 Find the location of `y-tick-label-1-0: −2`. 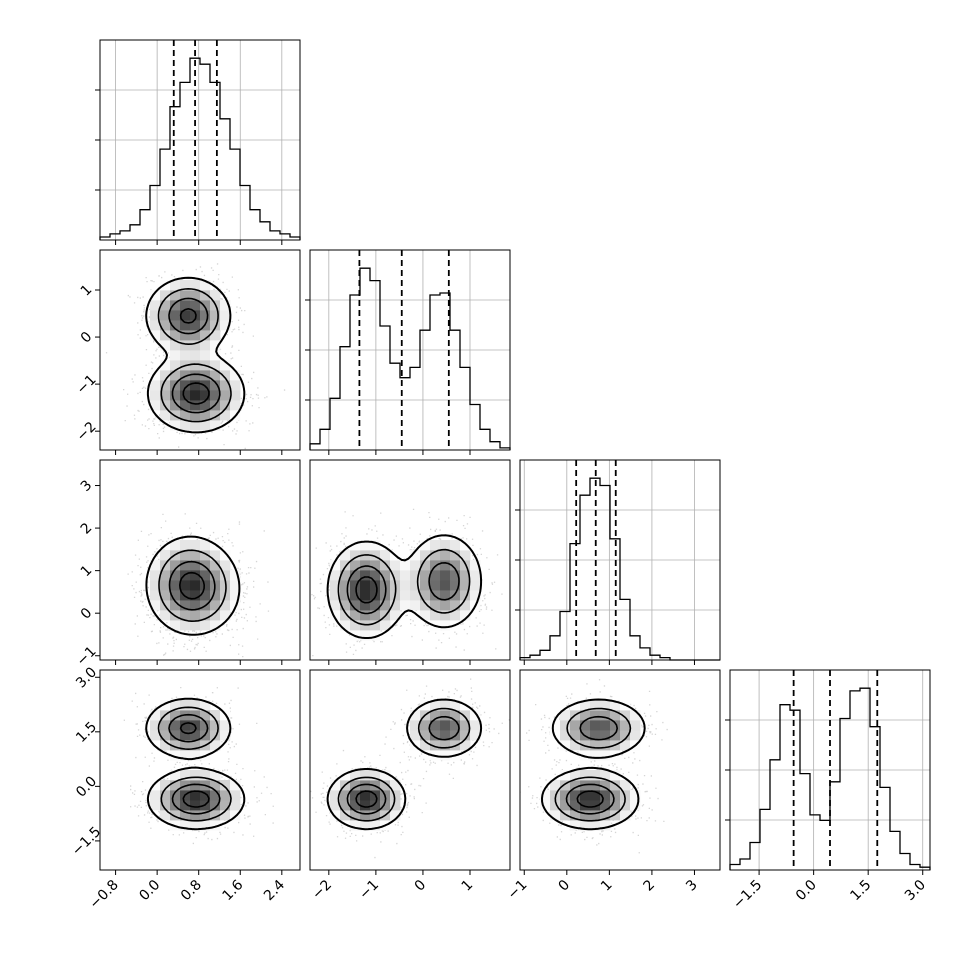

y-tick-label-1-0: −2 is located at coordinates (87, 432).